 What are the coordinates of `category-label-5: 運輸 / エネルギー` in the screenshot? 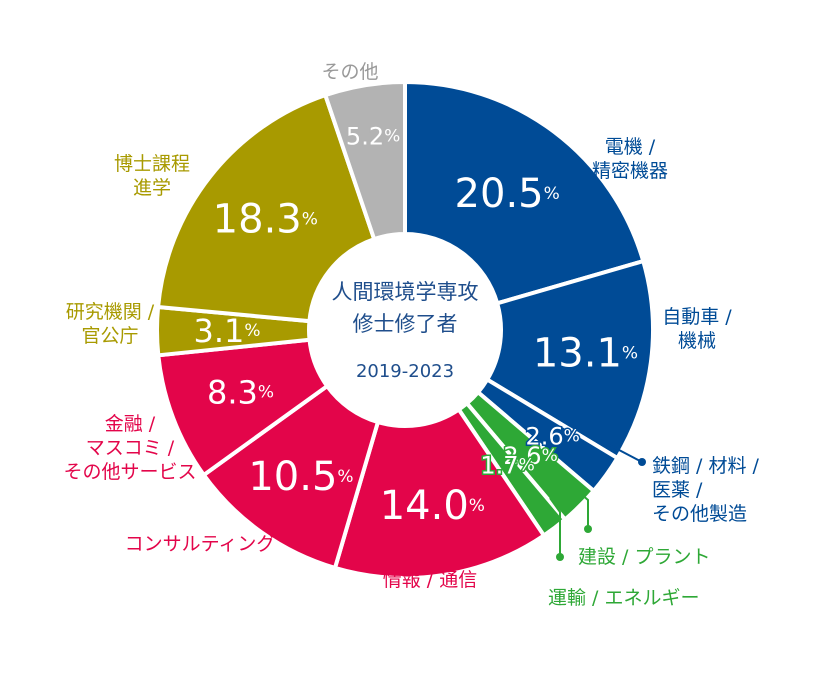 It's located at (623, 598).